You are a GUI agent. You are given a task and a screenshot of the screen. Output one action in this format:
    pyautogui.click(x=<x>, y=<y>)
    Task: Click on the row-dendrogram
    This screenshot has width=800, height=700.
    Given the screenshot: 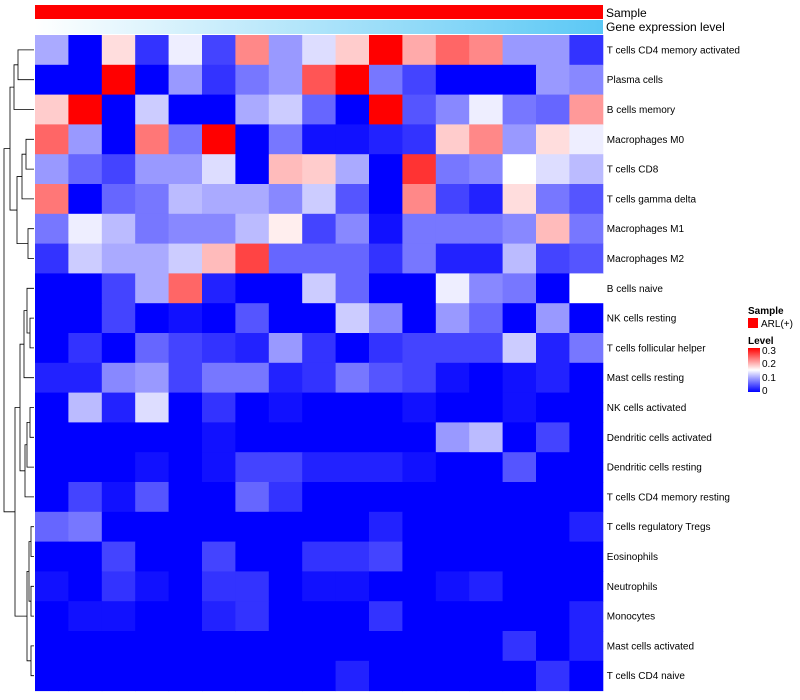 What is the action you would take?
    pyautogui.click(x=18, y=363)
    